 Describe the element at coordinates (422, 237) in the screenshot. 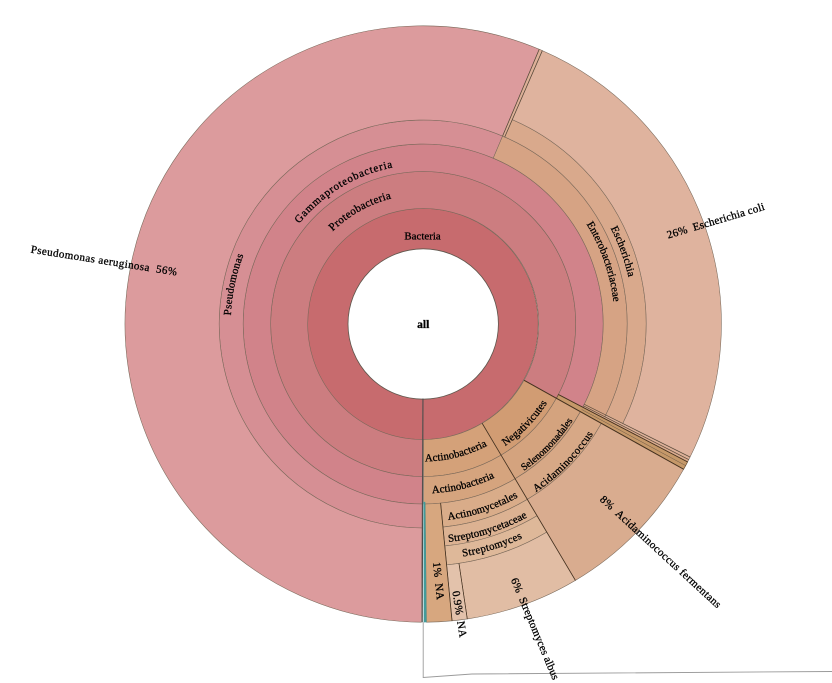

I see `svg-text: Bacteria` at that location.